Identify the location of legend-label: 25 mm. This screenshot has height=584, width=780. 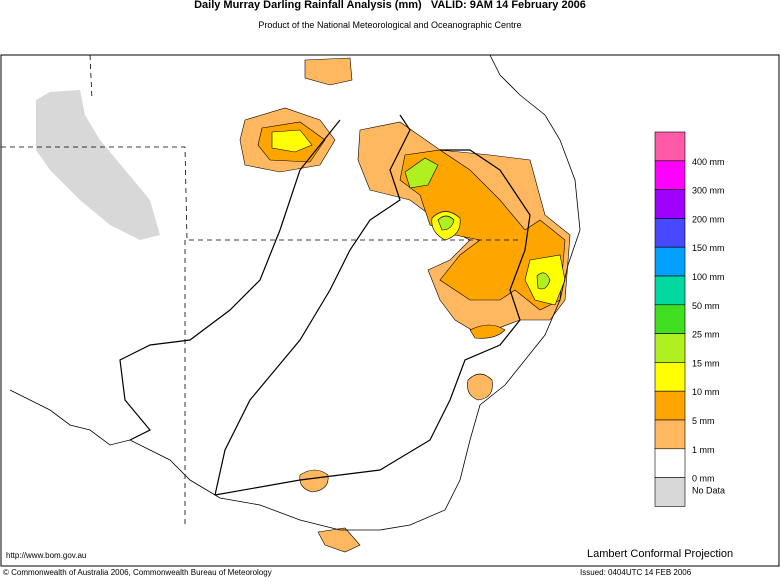
(706, 335).